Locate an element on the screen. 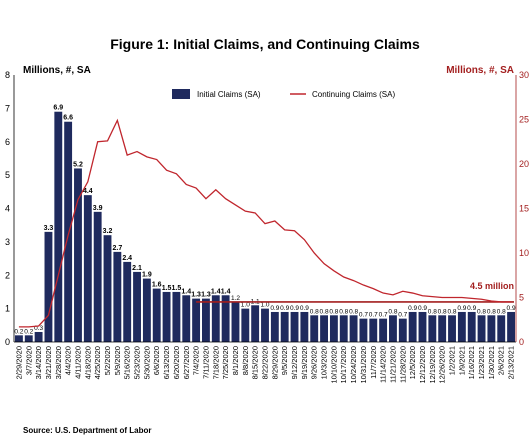  x-tick-label: 9/26/2020 is located at coordinates (314, 362).